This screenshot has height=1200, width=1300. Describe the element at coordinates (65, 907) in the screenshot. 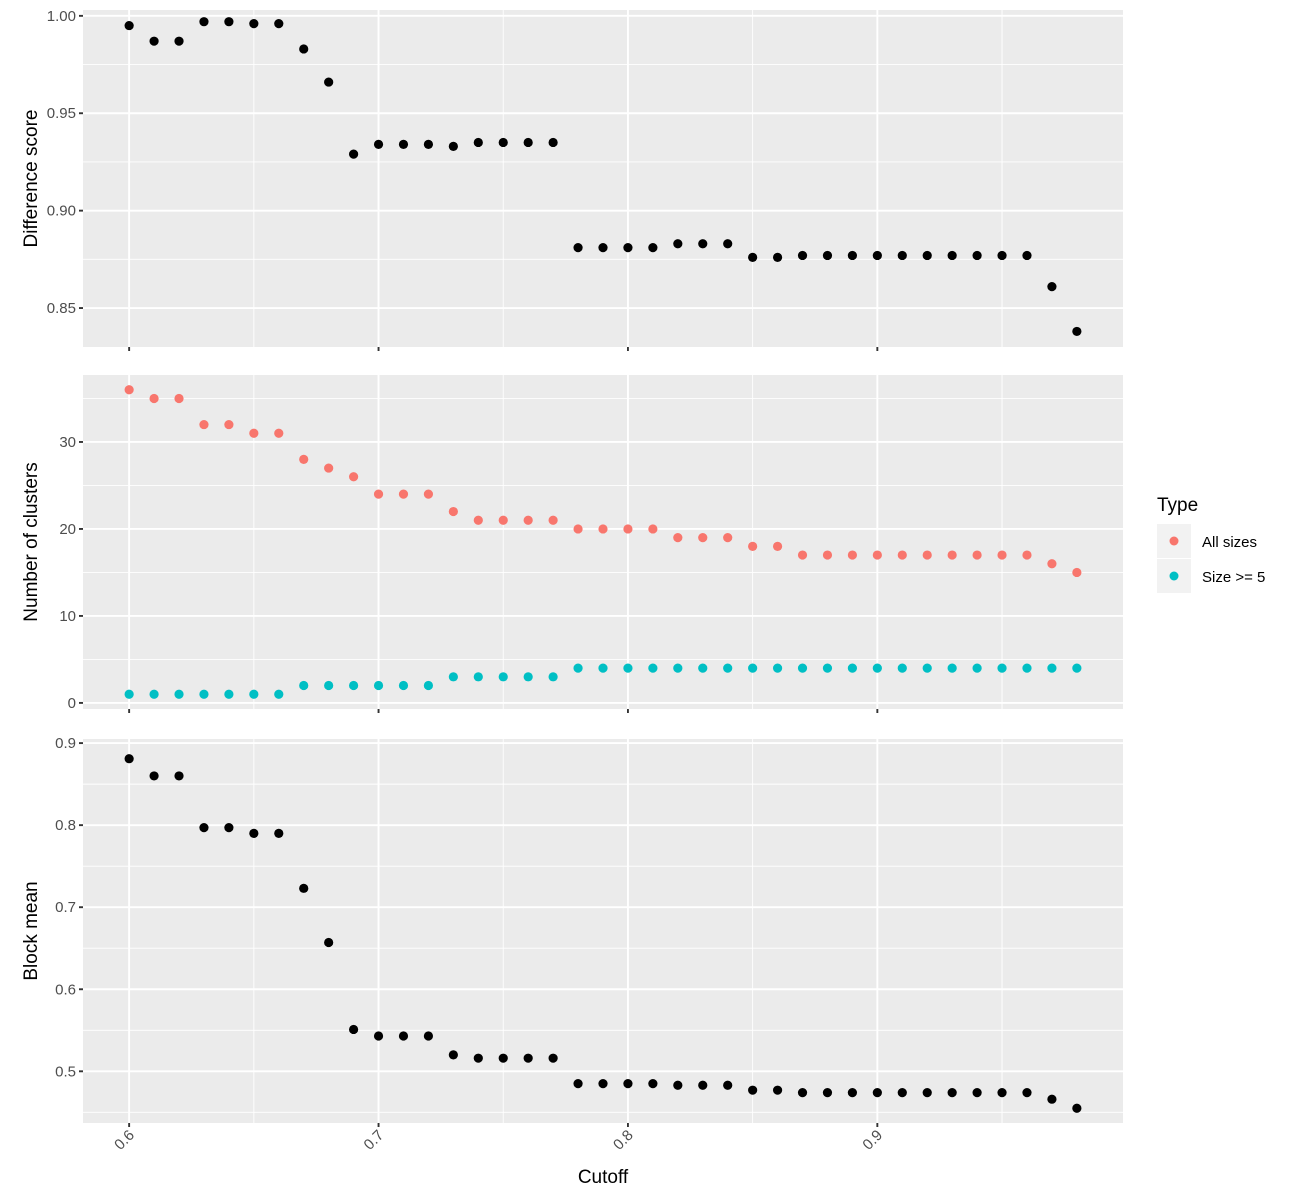

I see `y-tick-label: 0.7` at that location.